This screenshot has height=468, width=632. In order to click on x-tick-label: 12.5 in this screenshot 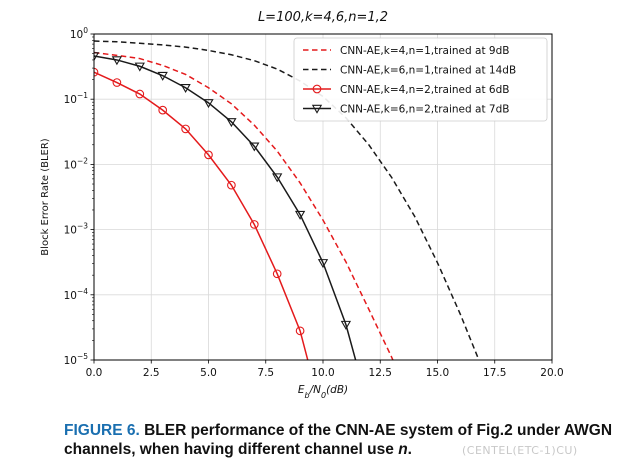, I will do `click(380, 373)`.